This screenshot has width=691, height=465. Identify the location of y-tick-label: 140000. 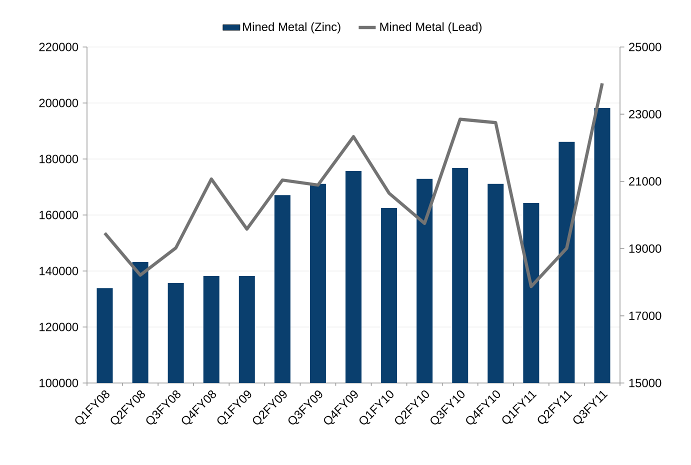
(59, 271).